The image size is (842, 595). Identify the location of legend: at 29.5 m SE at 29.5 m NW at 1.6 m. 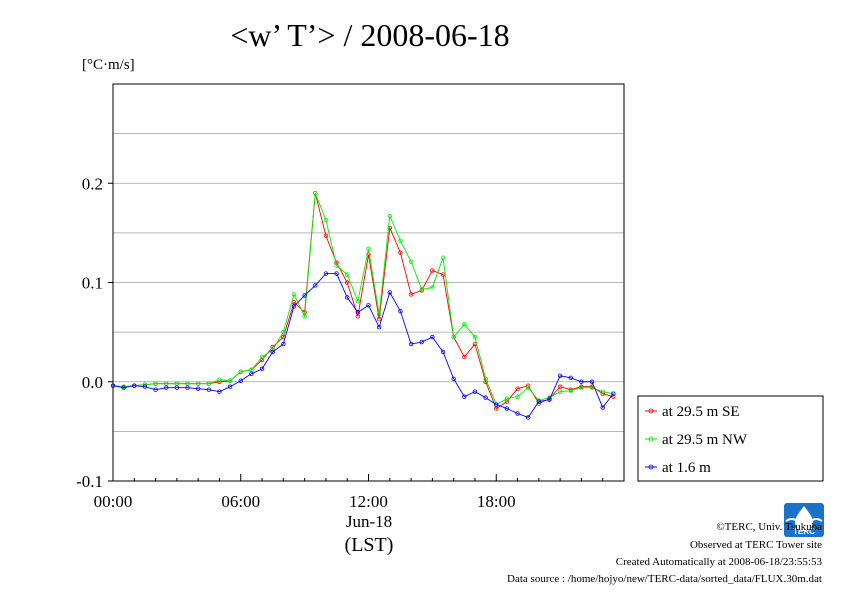
(730, 438).